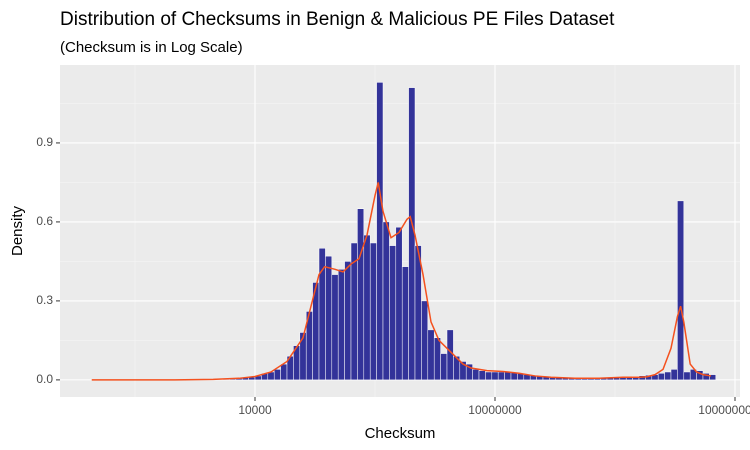 Image resolution: width=750 pixels, height=450 pixels. I want to click on y-tick-label: 0.9, so click(44, 142).